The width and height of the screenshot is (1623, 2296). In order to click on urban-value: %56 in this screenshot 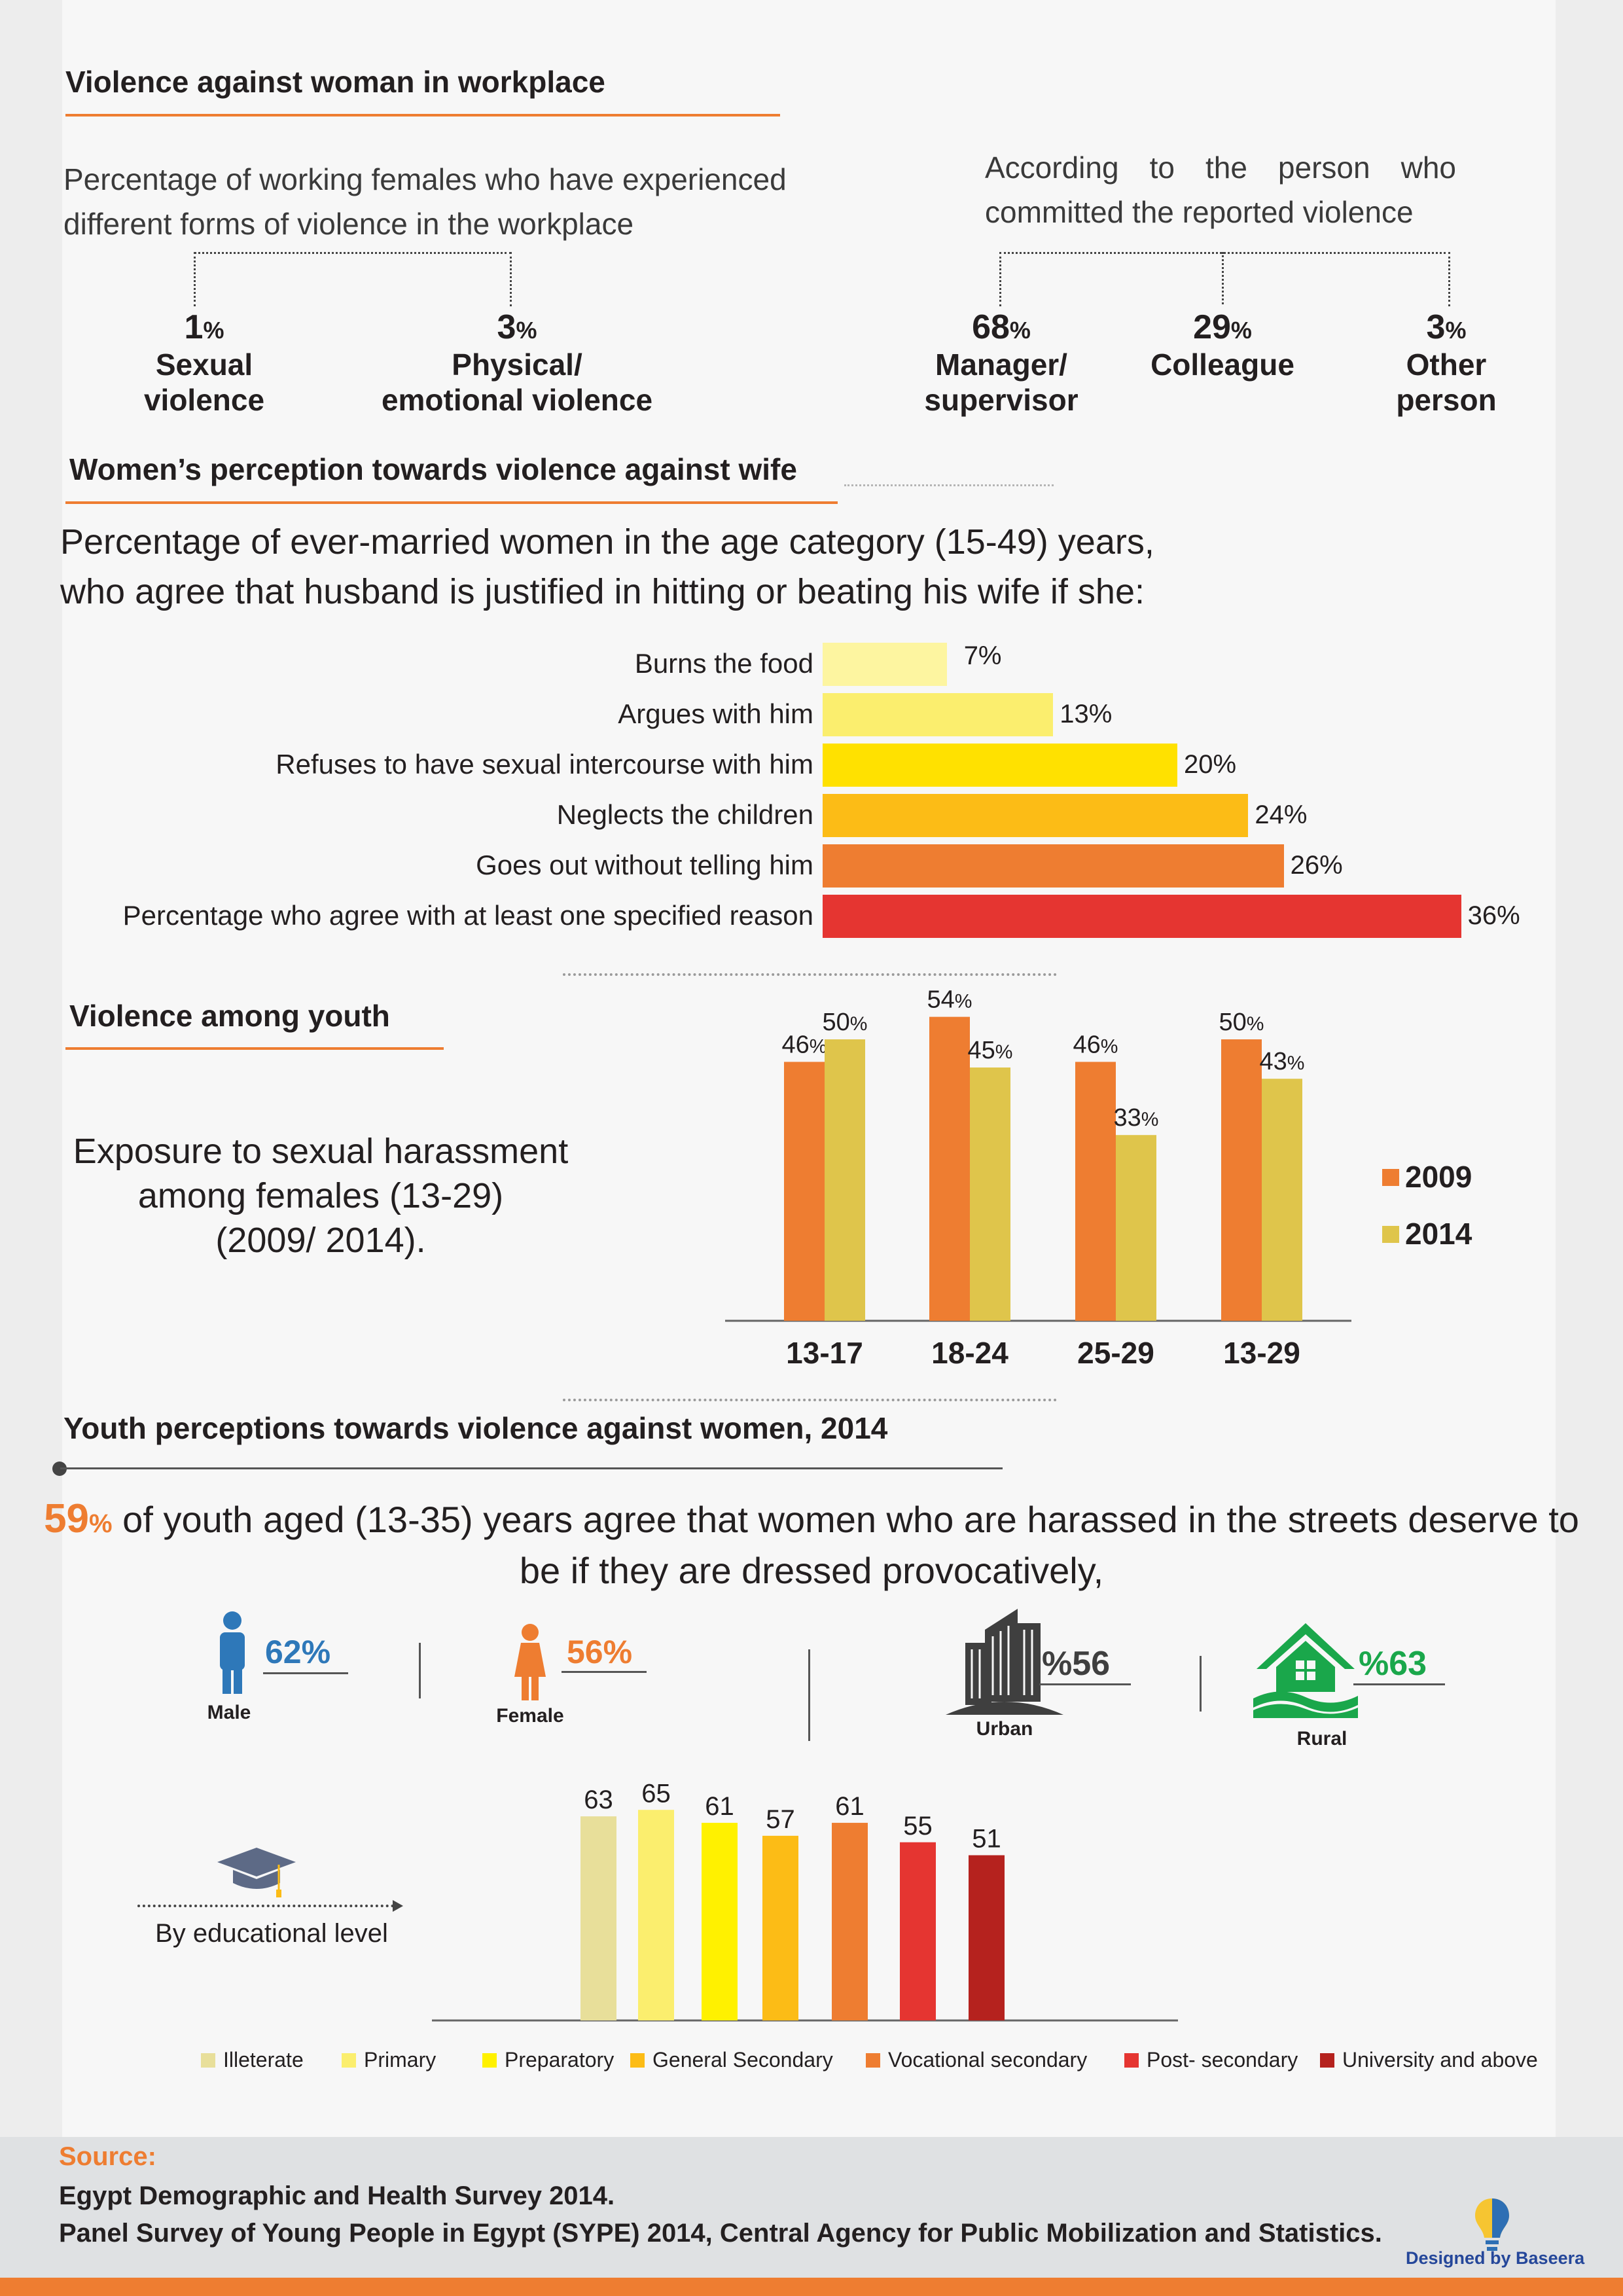, I will do `click(1076, 1664)`.